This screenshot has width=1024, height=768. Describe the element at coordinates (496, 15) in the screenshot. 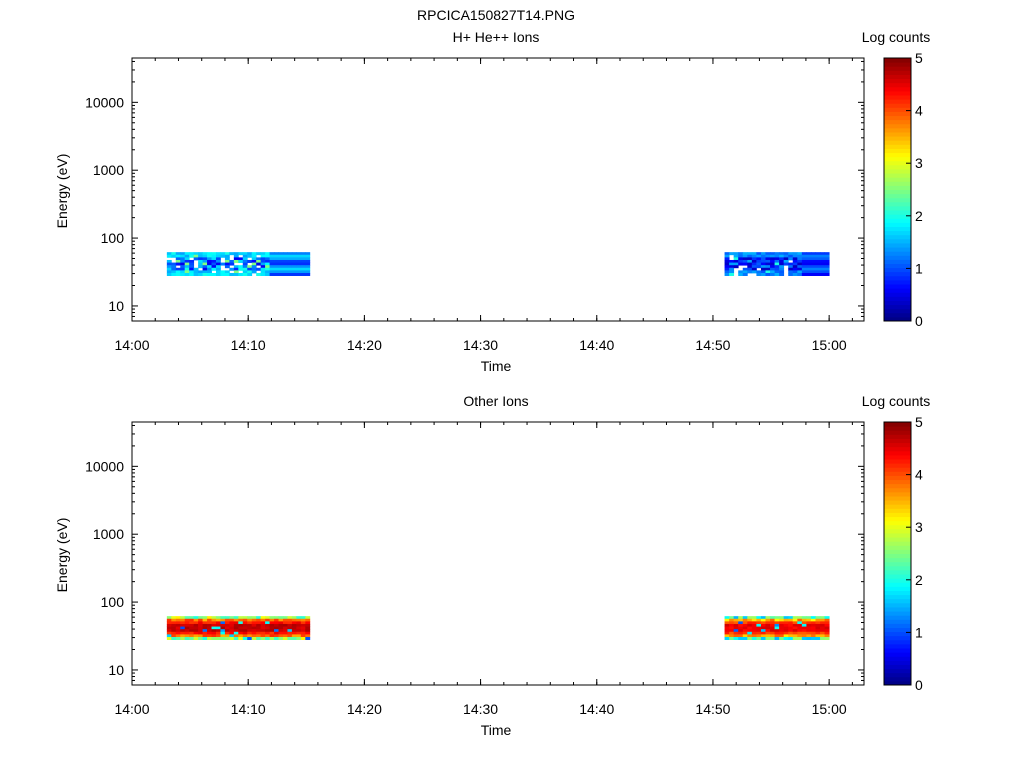

I see `figure-title: RPCICA150827T14.PNG` at that location.